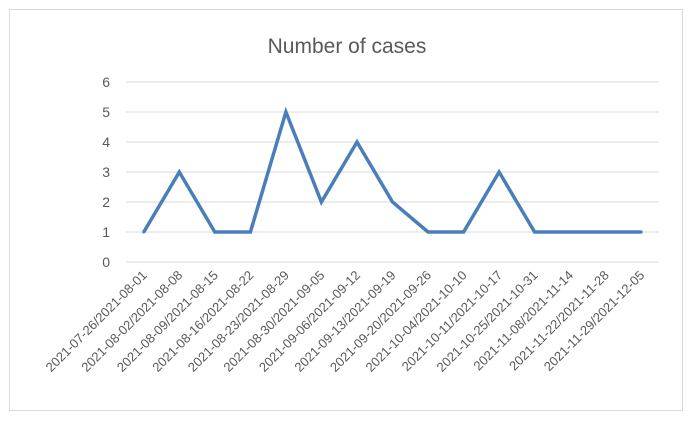  What do you see at coordinates (106, 112) in the screenshot?
I see `y-tick-label: 5` at bounding box center [106, 112].